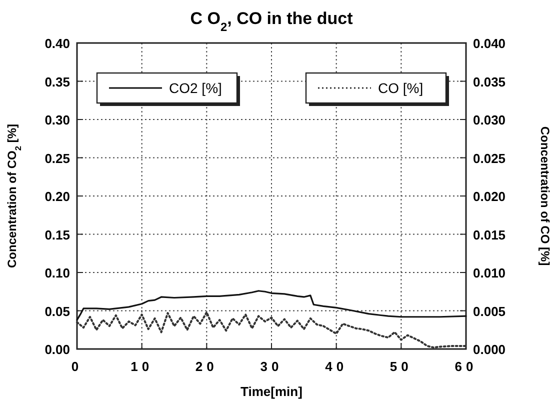 This screenshot has width=553, height=401. What do you see at coordinates (489, 158) in the screenshot?
I see `y2-tick-label: 0.025` at bounding box center [489, 158].